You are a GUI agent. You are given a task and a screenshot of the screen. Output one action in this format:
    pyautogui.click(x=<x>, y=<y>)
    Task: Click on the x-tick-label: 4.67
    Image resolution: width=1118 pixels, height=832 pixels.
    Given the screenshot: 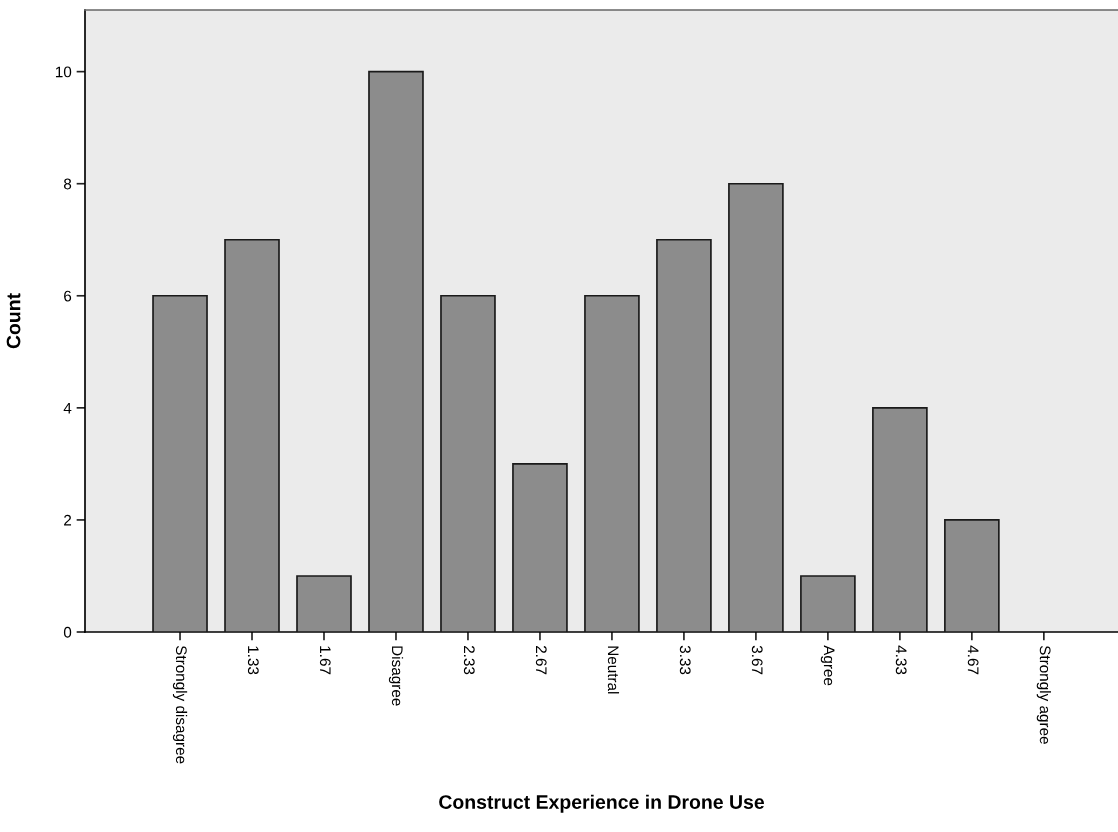 What is the action you would take?
    pyautogui.click(x=973, y=660)
    